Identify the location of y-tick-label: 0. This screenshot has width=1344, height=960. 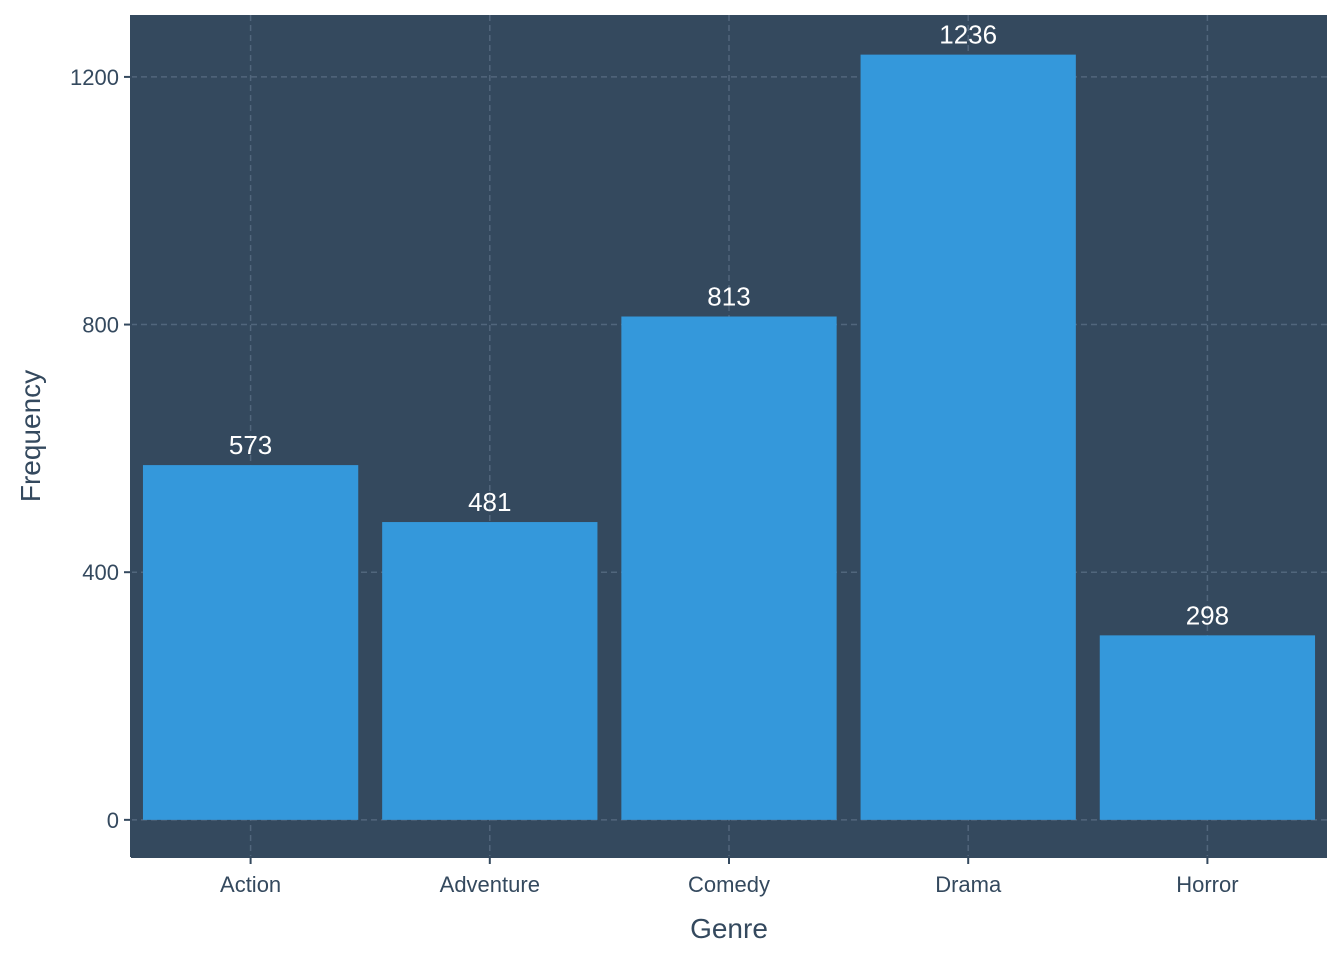
(113, 820).